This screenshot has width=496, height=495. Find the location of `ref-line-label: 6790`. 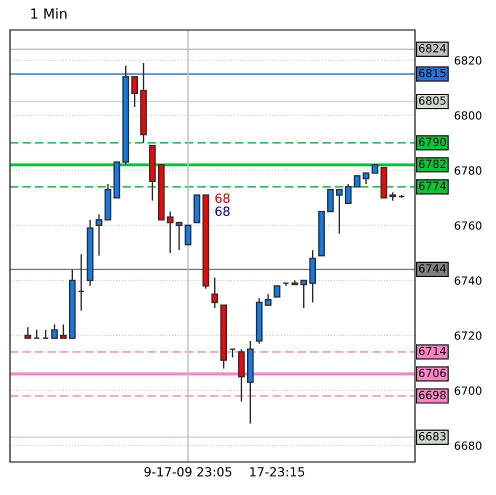

ref-line-label: 6790 is located at coordinates (432, 142).